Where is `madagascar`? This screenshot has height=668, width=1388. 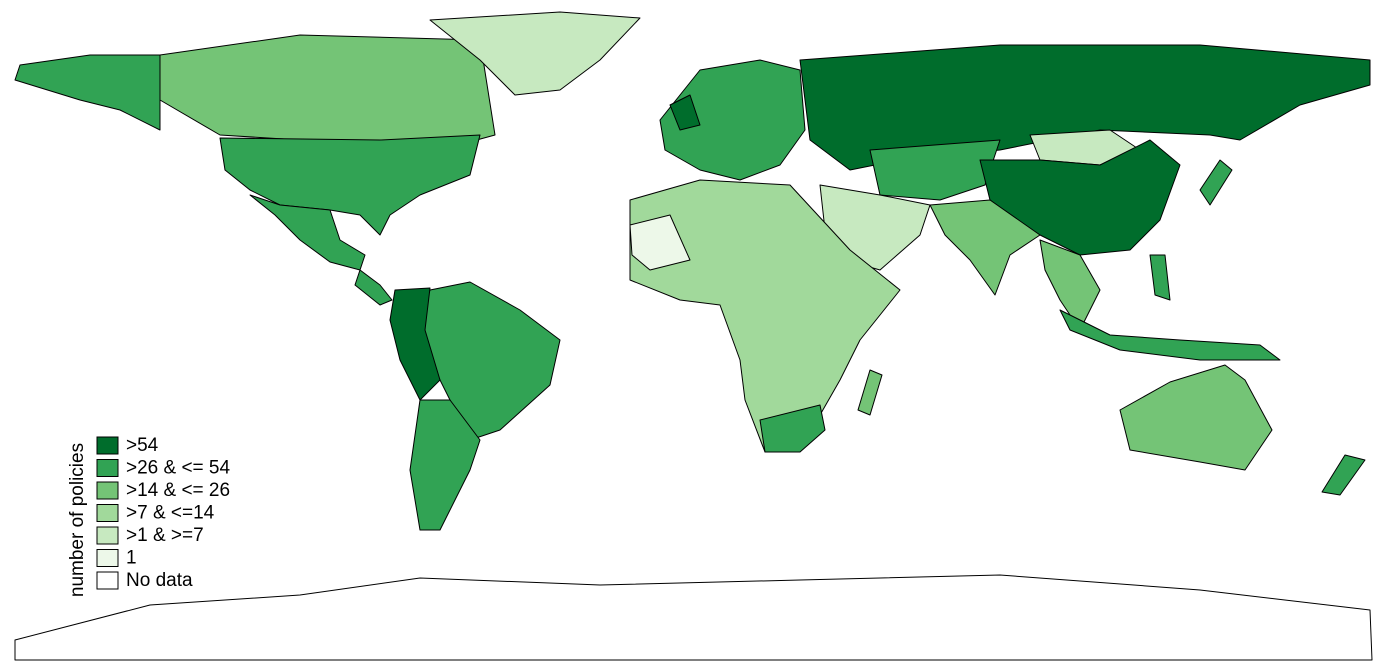
madagascar is located at coordinates (870, 392).